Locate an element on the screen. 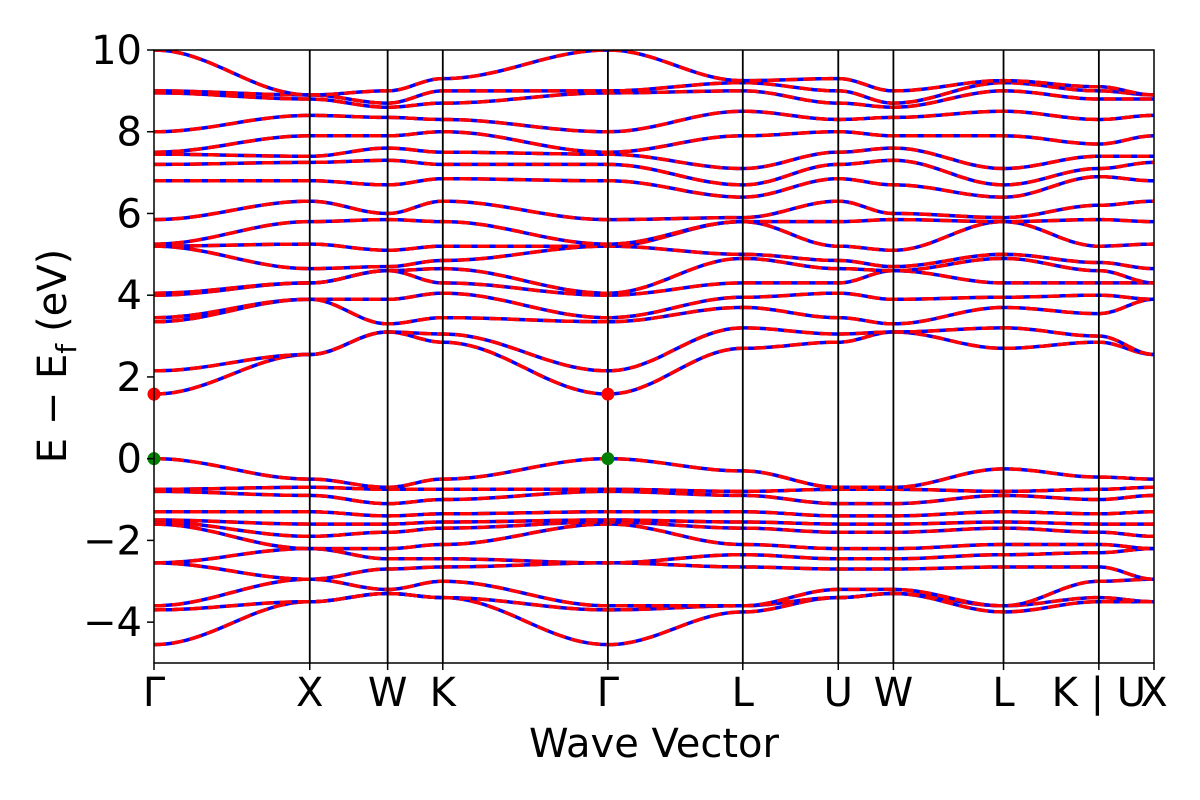 The image size is (1200, 800). y-axis-title-subscript: f is located at coordinates (66, 348).